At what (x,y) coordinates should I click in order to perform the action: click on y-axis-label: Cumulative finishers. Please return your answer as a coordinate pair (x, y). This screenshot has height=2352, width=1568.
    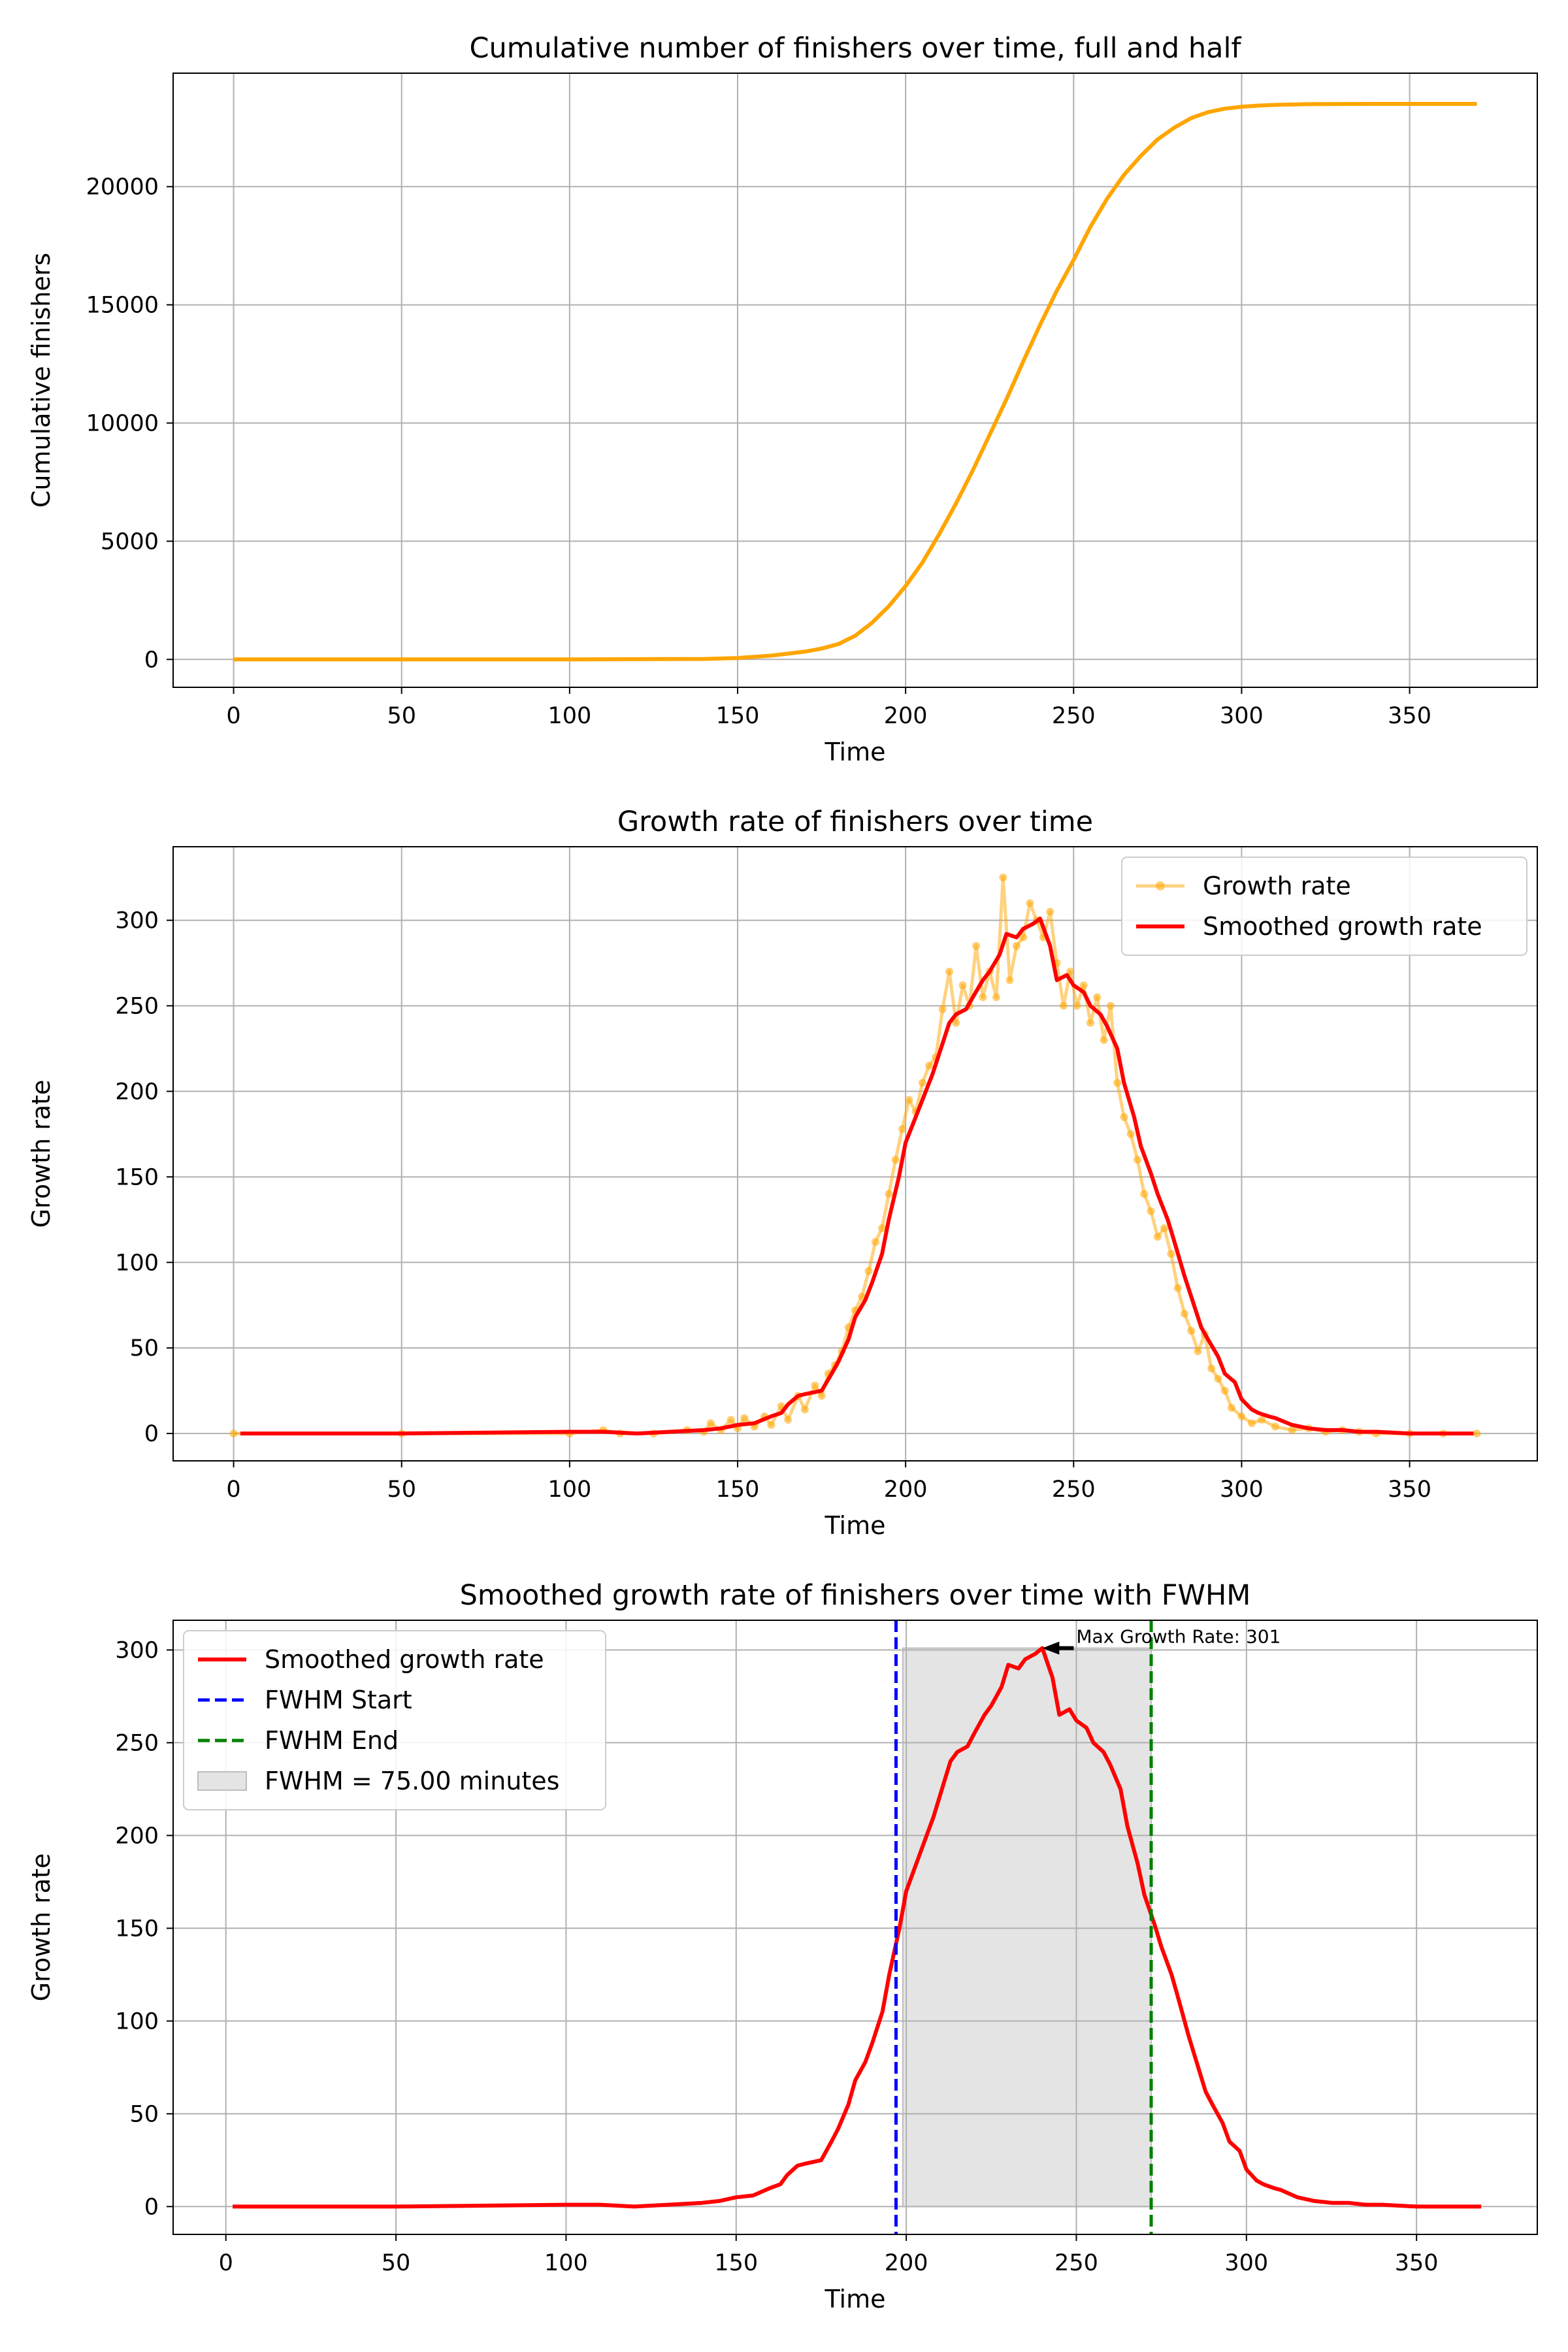
    Looking at the image, I should click on (41, 380).